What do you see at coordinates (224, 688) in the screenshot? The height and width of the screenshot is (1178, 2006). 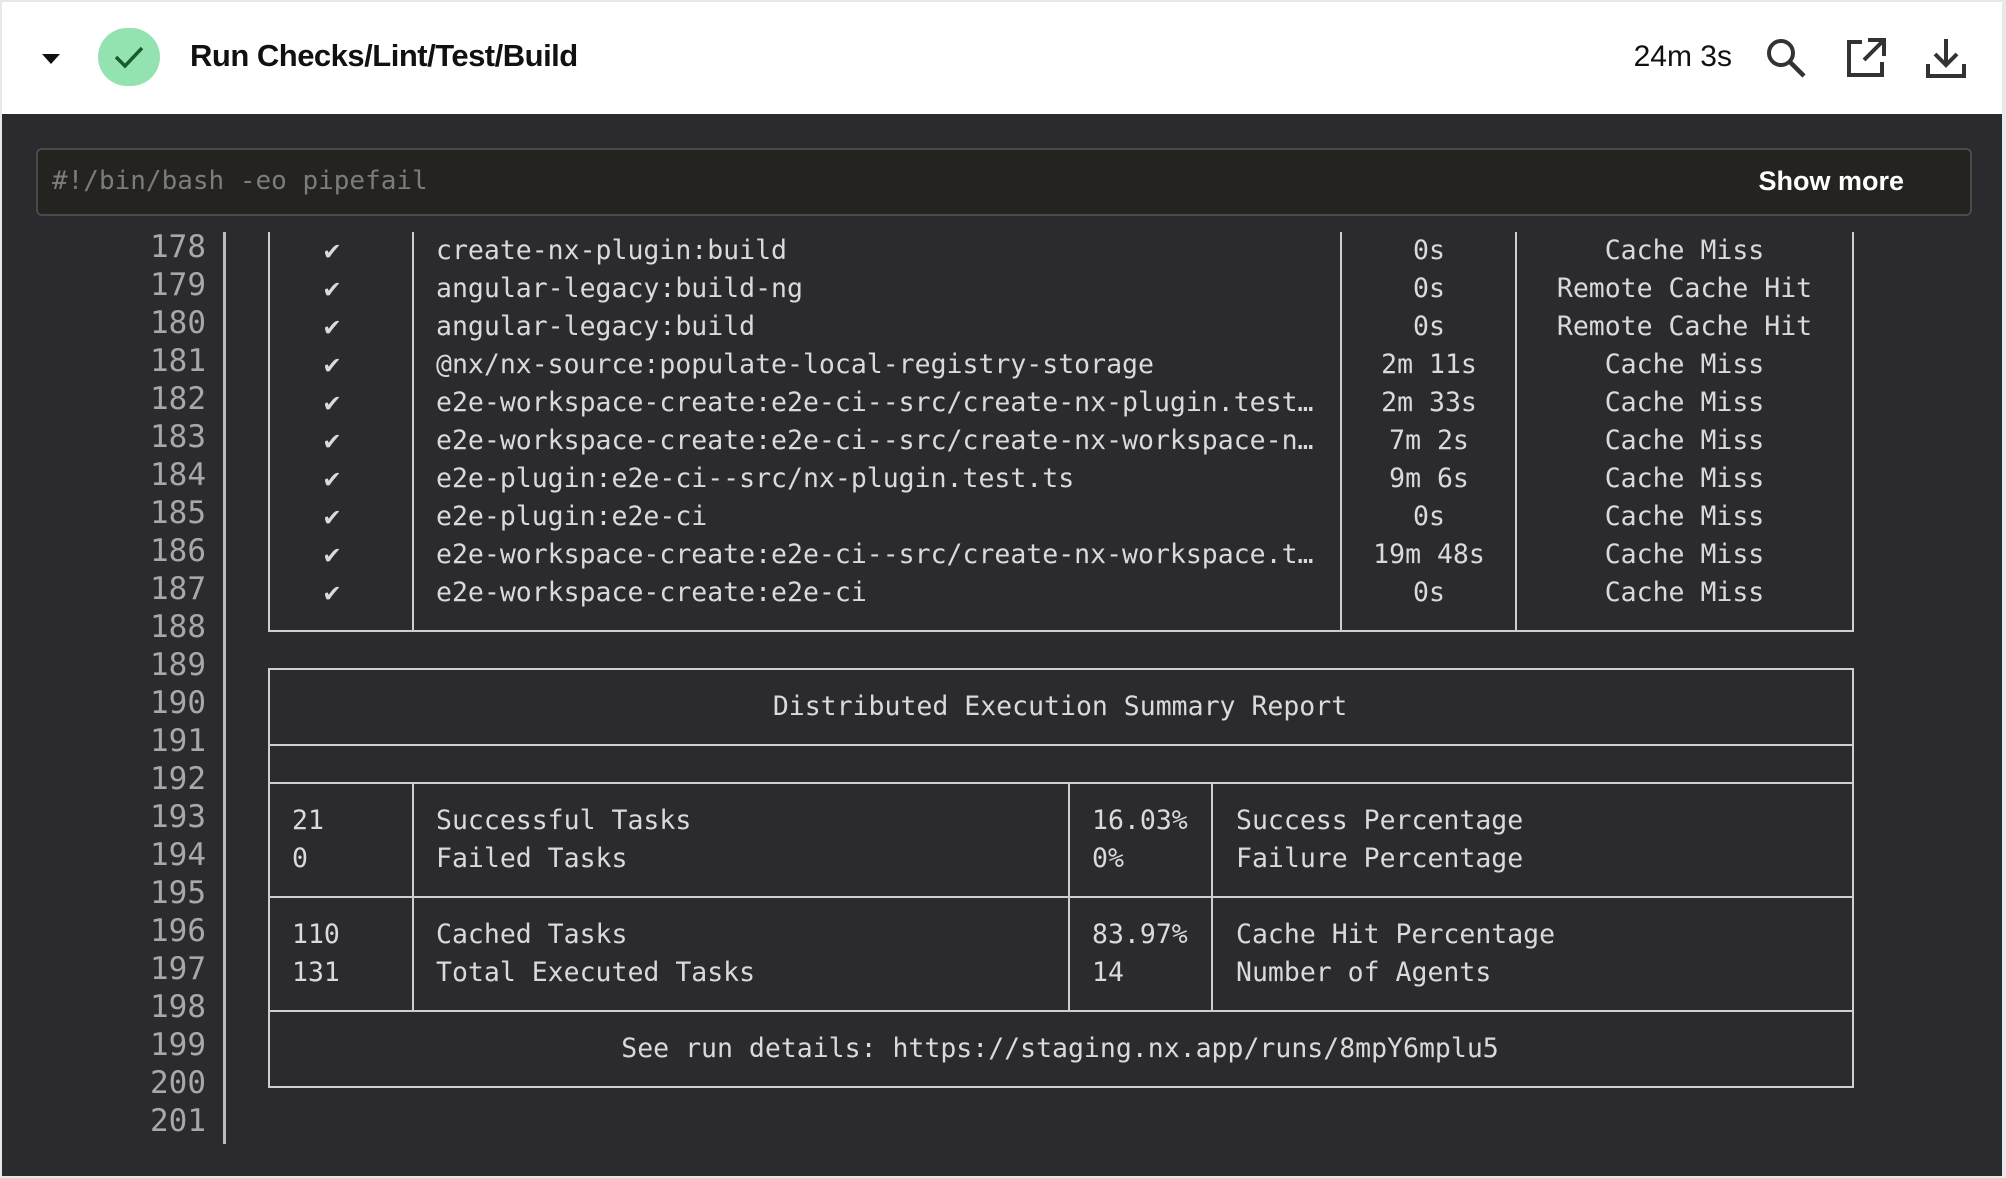 I see `gutter-divider` at bounding box center [224, 688].